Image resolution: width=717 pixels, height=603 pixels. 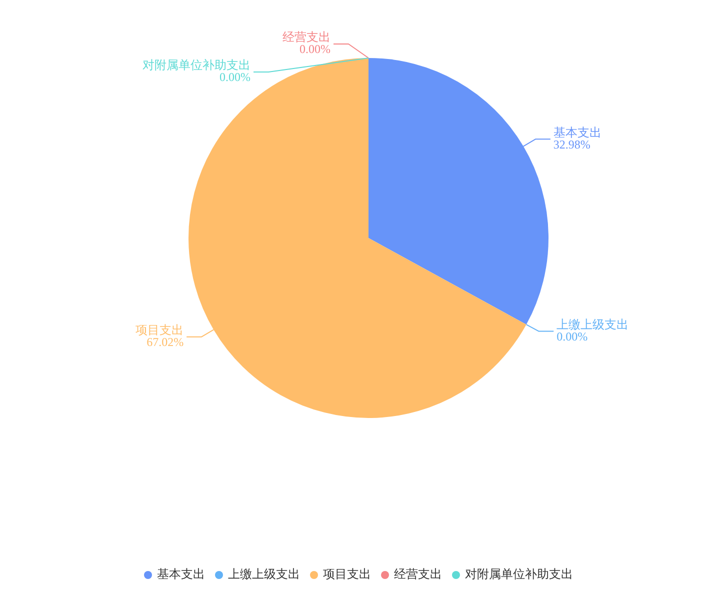 What do you see at coordinates (196, 65) in the screenshot?
I see `category-label: 对附属单位补助支出` at bounding box center [196, 65].